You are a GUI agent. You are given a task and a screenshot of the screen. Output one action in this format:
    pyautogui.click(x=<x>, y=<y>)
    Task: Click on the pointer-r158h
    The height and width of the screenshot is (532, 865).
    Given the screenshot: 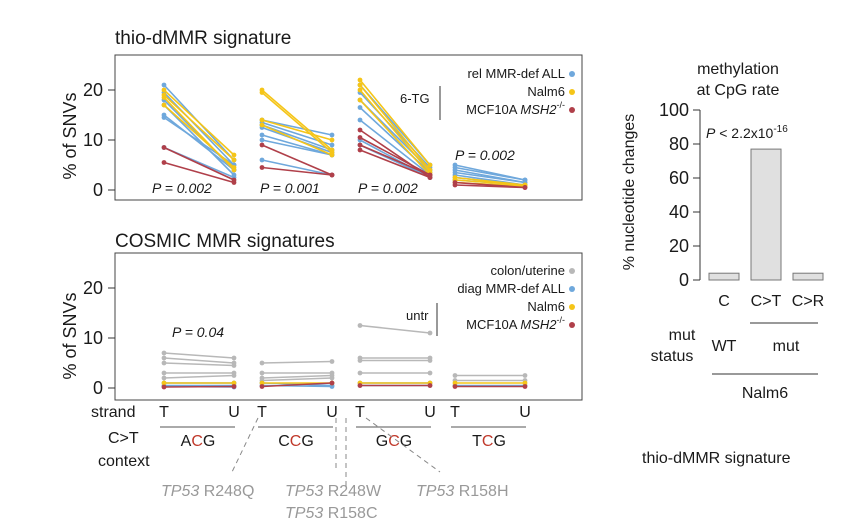 What is the action you would take?
    pyautogui.click(x=403, y=445)
    